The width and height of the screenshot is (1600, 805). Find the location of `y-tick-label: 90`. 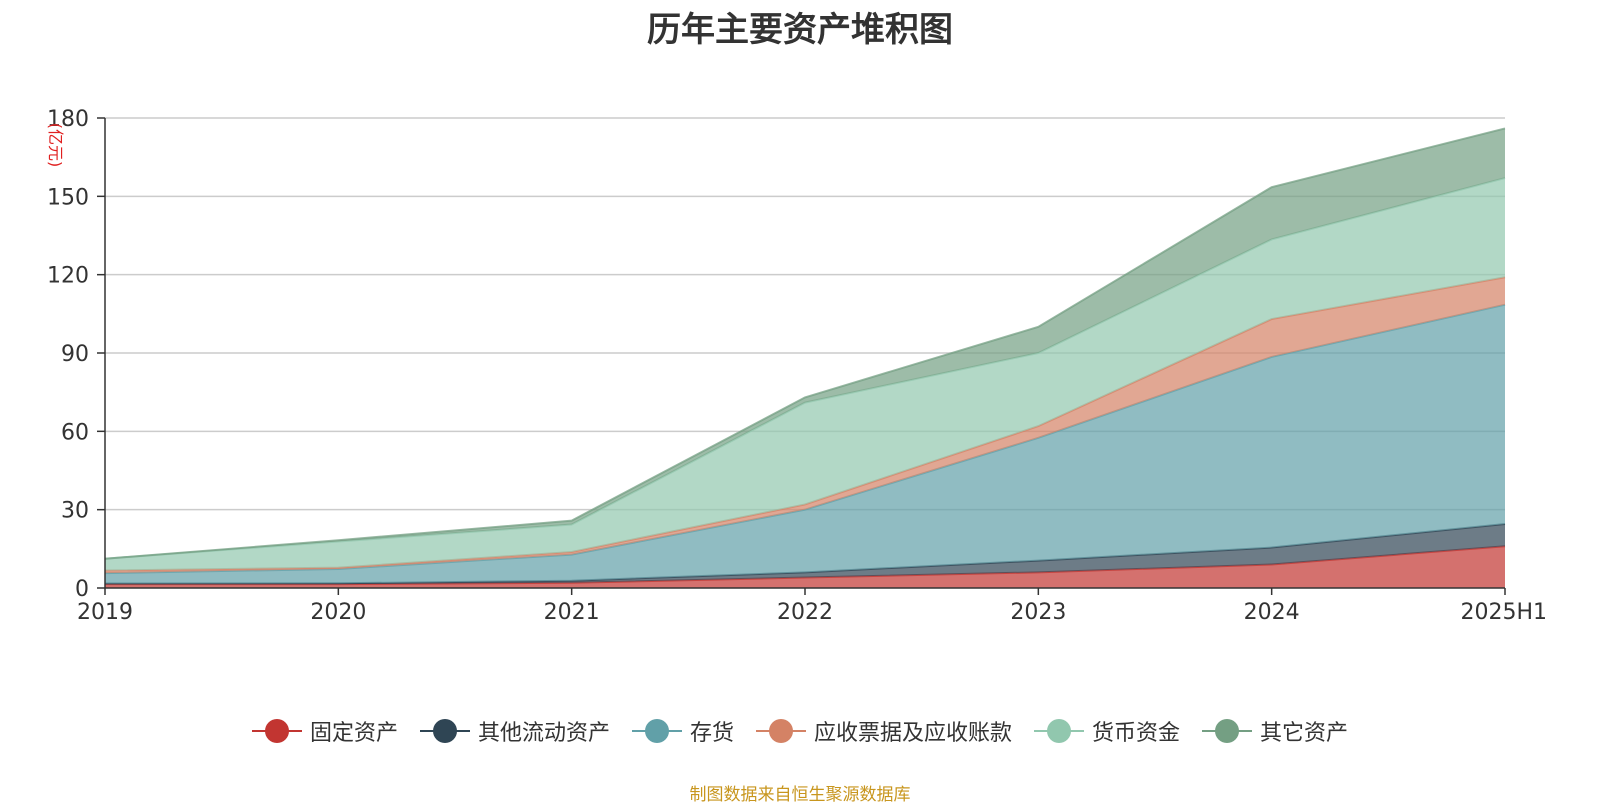

y-tick-label: 90 is located at coordinates (75, 354).